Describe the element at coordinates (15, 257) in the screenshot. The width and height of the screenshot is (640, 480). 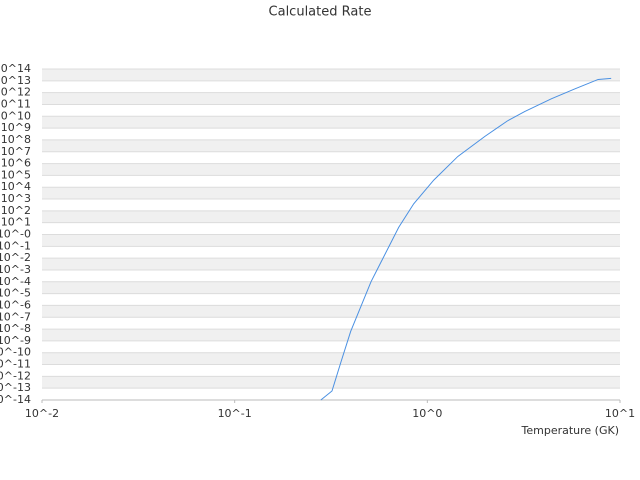
I see `y-tick-label: 10^-2` at that location.